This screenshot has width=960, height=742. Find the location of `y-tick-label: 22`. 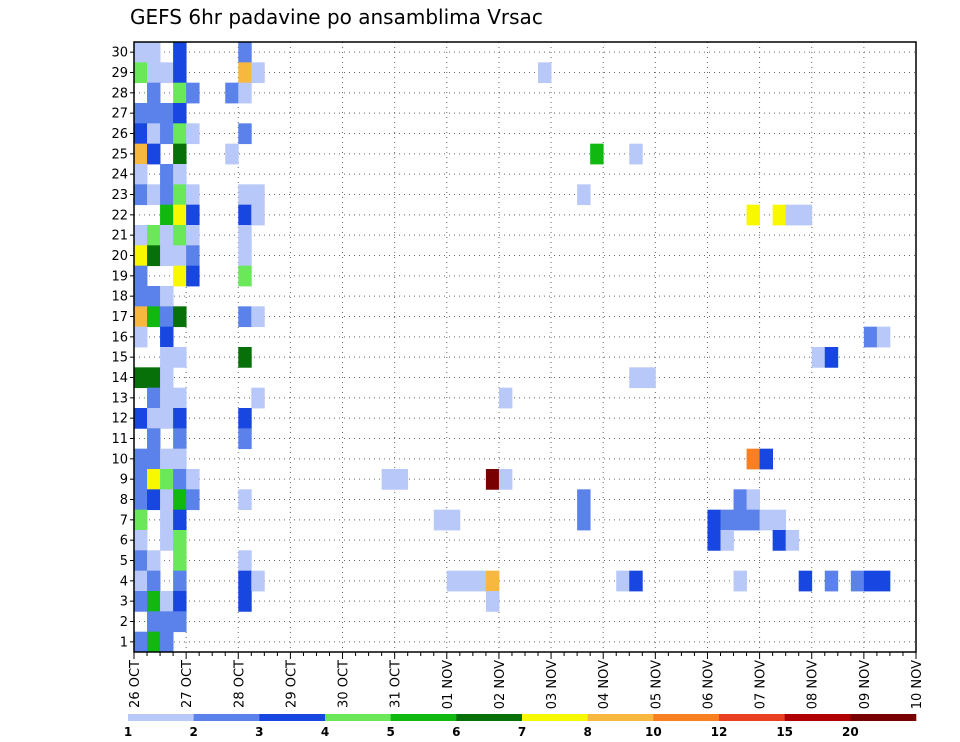

y-tick-label: 22 is located at coordinates (119, 215).